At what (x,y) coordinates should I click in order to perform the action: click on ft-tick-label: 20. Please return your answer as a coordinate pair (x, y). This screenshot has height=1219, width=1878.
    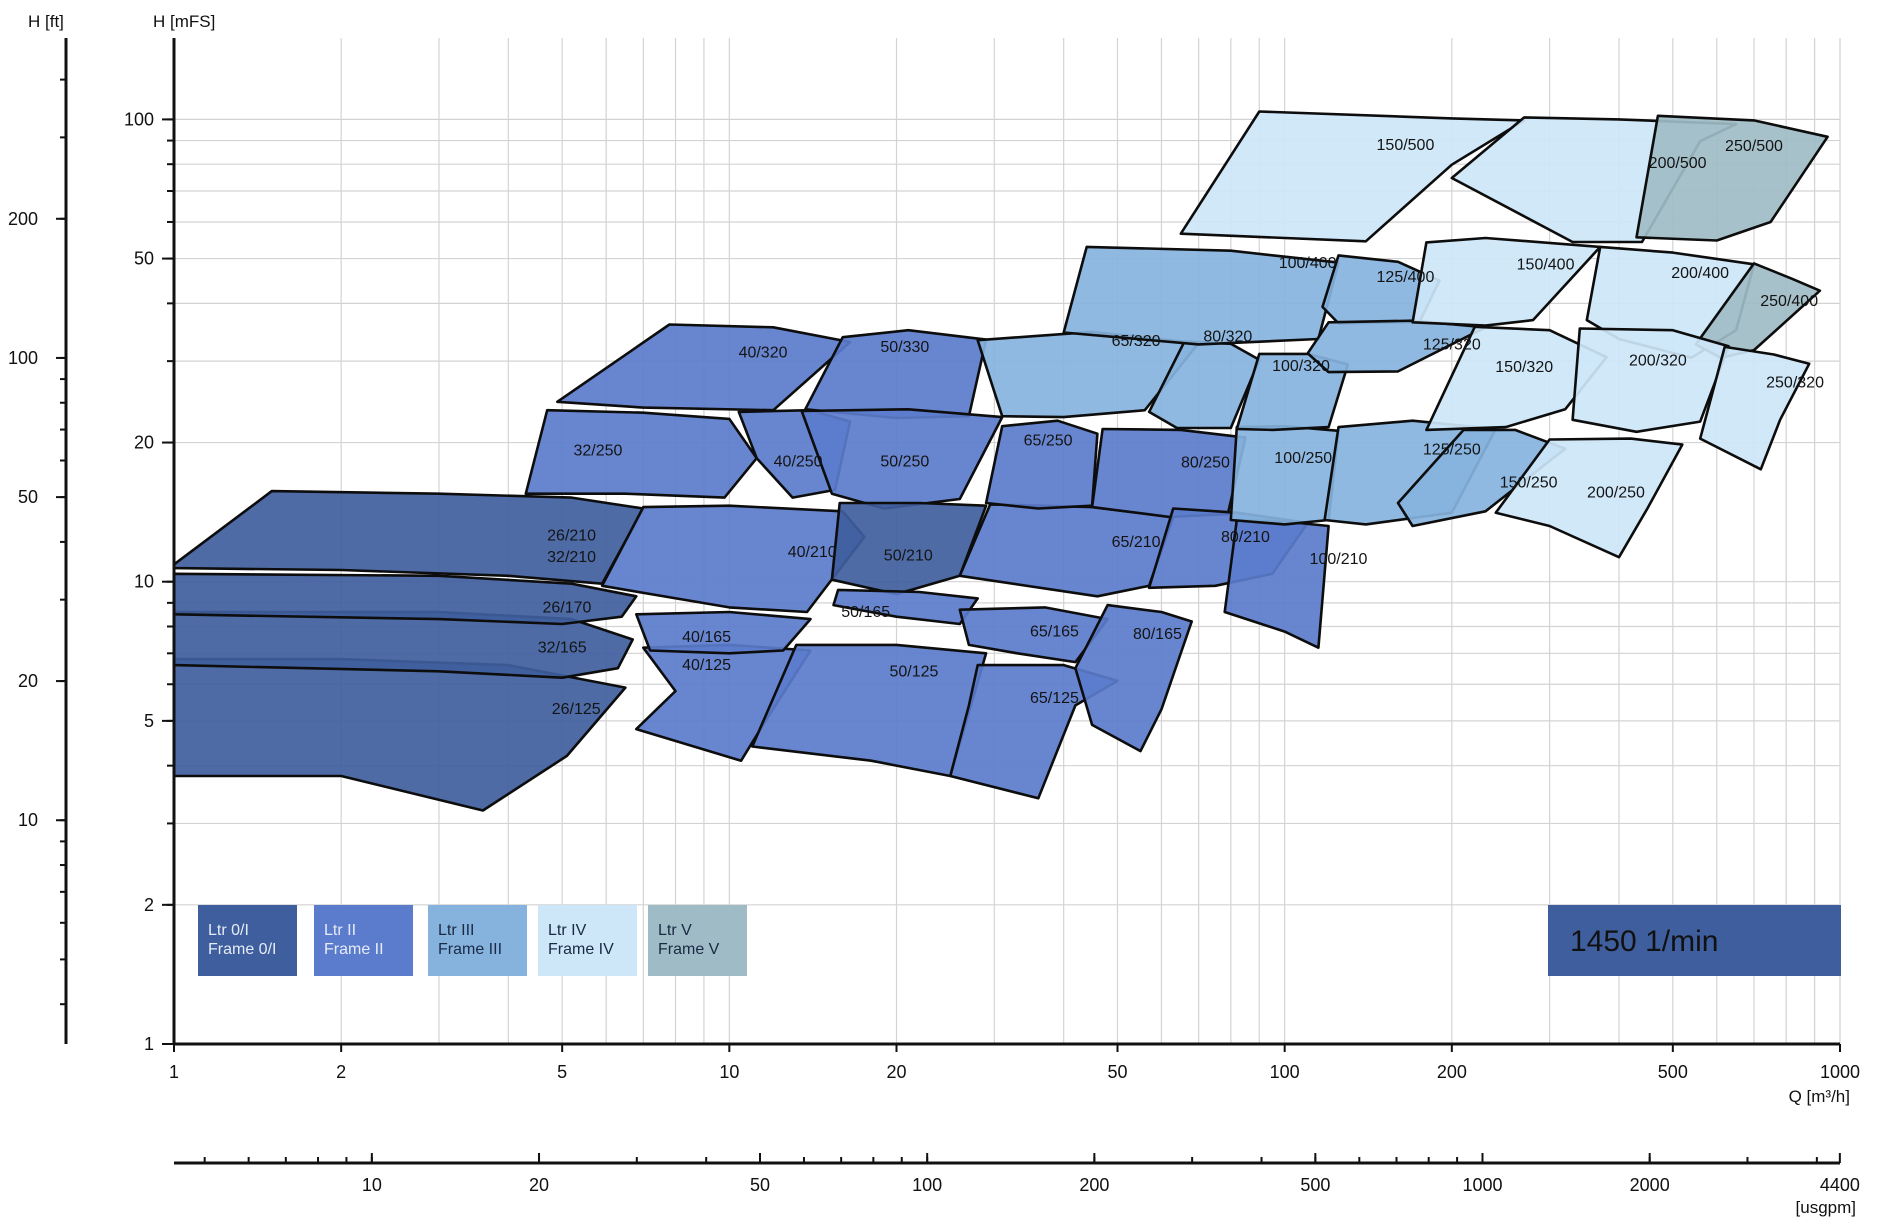
    Looking at the image, I should click on (28, 681).